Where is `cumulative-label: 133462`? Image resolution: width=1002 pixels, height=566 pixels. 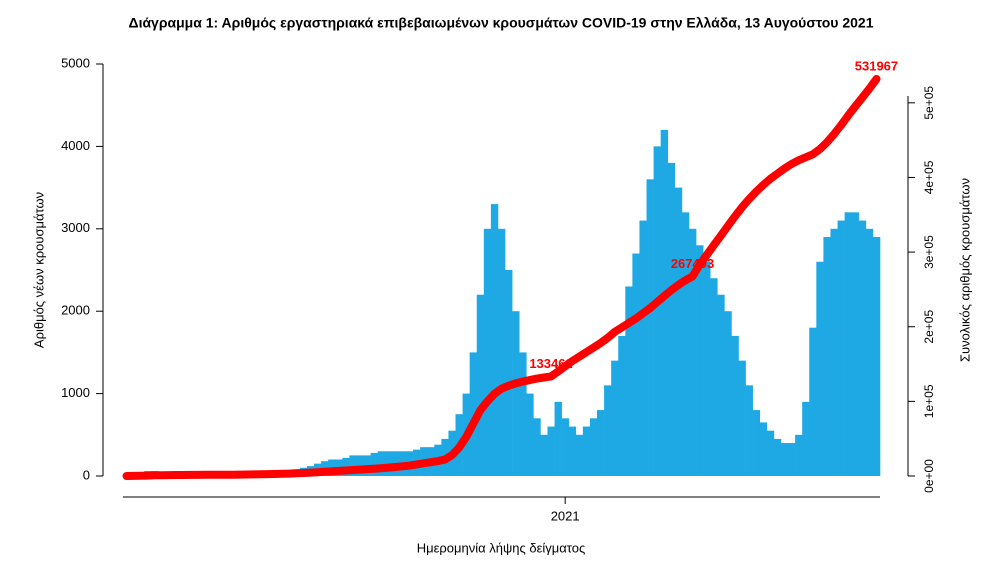
cumulative-label: 133462 is located at coordinates (550, 363).